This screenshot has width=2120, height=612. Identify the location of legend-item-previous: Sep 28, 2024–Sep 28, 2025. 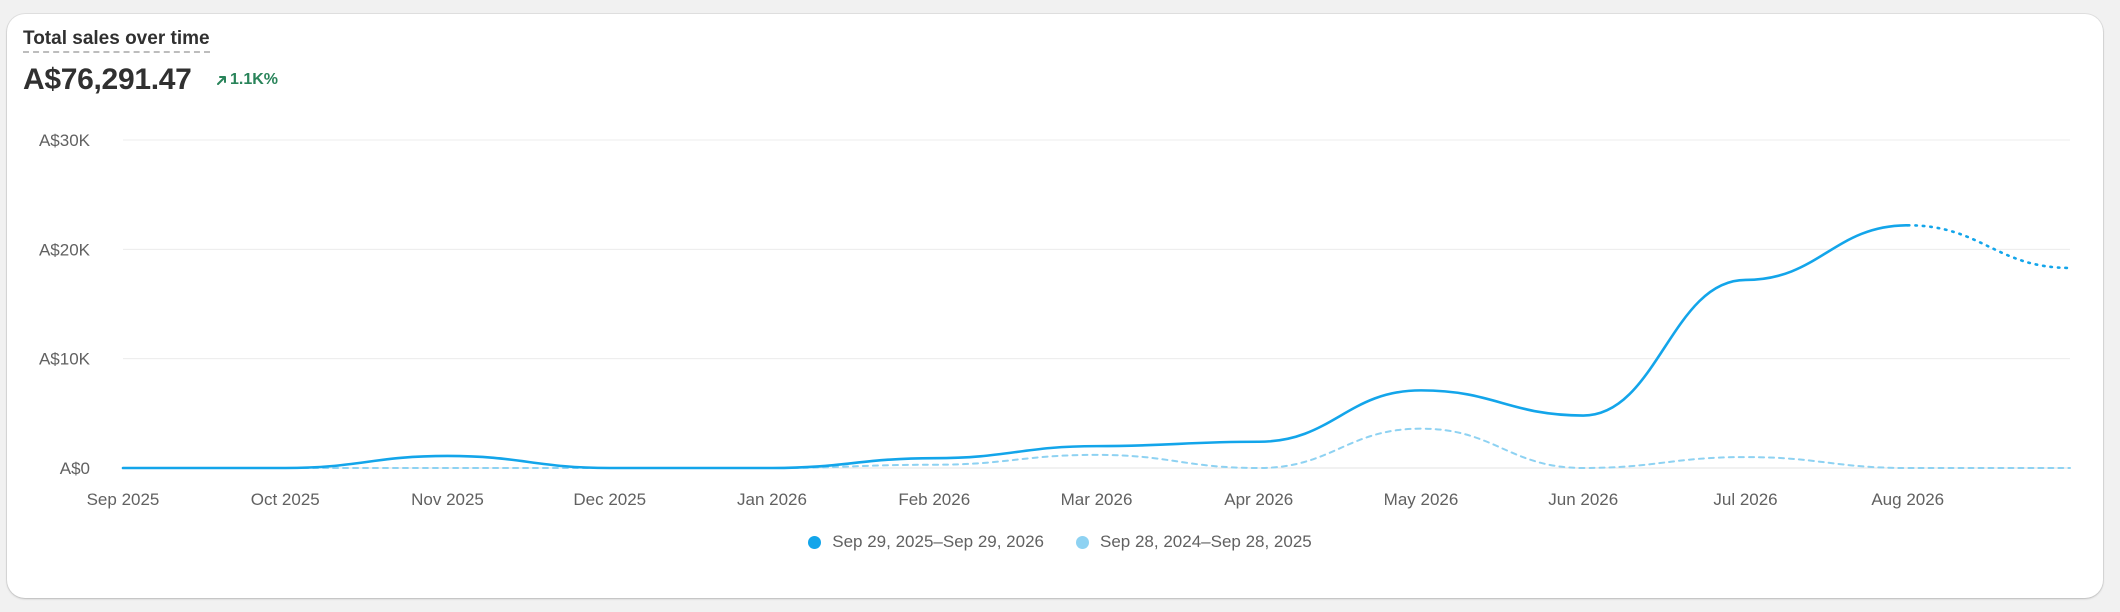
(1194, 542).